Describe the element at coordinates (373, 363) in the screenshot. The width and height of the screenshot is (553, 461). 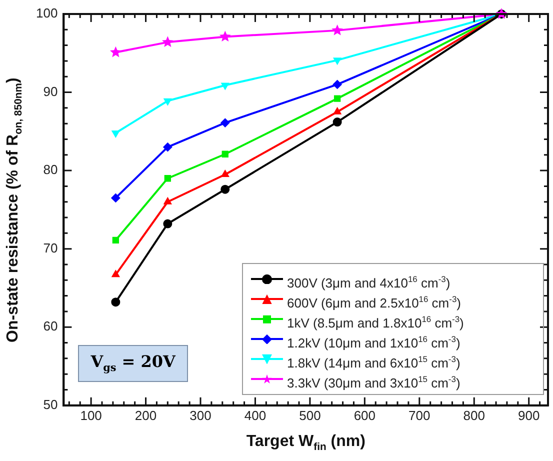
I see `legend-label: 1.8kV (14μm and 6x10$^{15}$ cm$^{-3}$)` at that location.